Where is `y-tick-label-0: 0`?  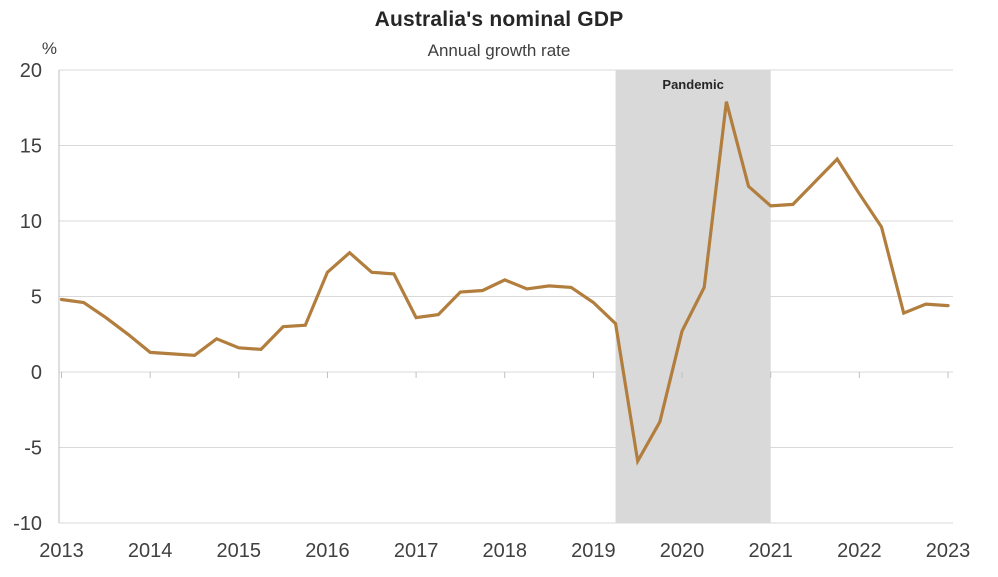
y-tick-label-0: 0 is located at coordinates (36, 373).